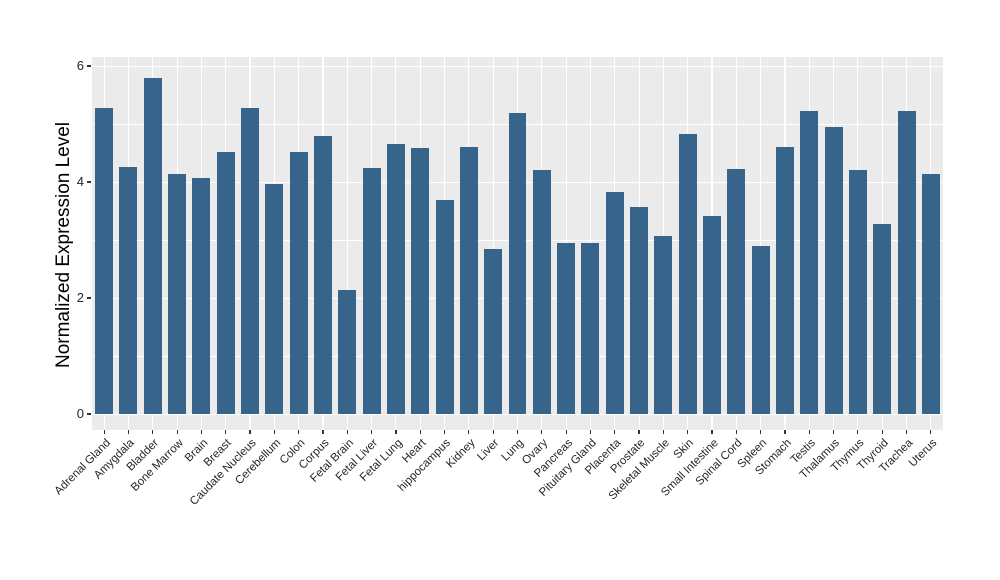  Describe the element at coordinates (687, 274) in the screenshot. I see `bar-skin` at that location.